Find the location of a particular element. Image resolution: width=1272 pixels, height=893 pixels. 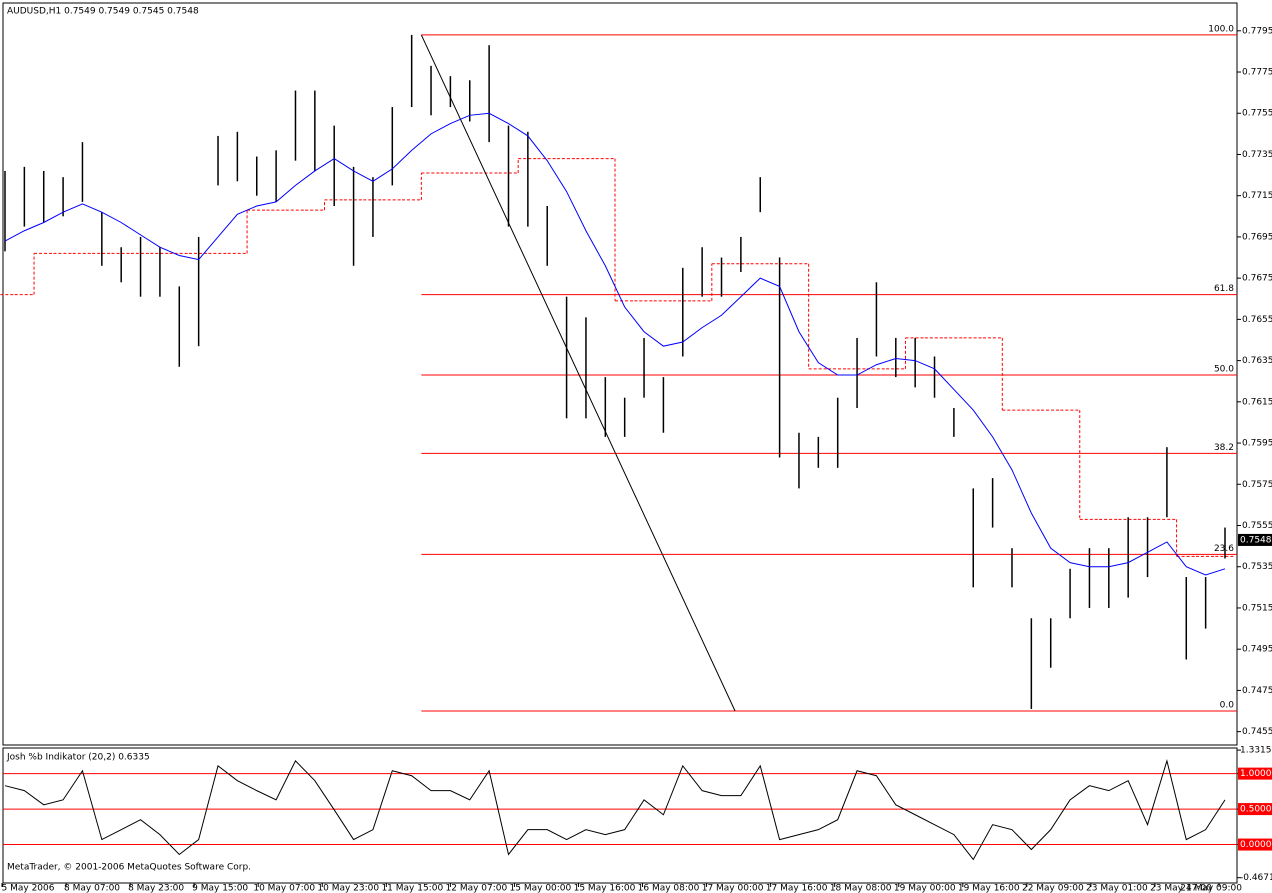

indicator-tick-label: 0.5000 is located at coordinates (1256, 810).